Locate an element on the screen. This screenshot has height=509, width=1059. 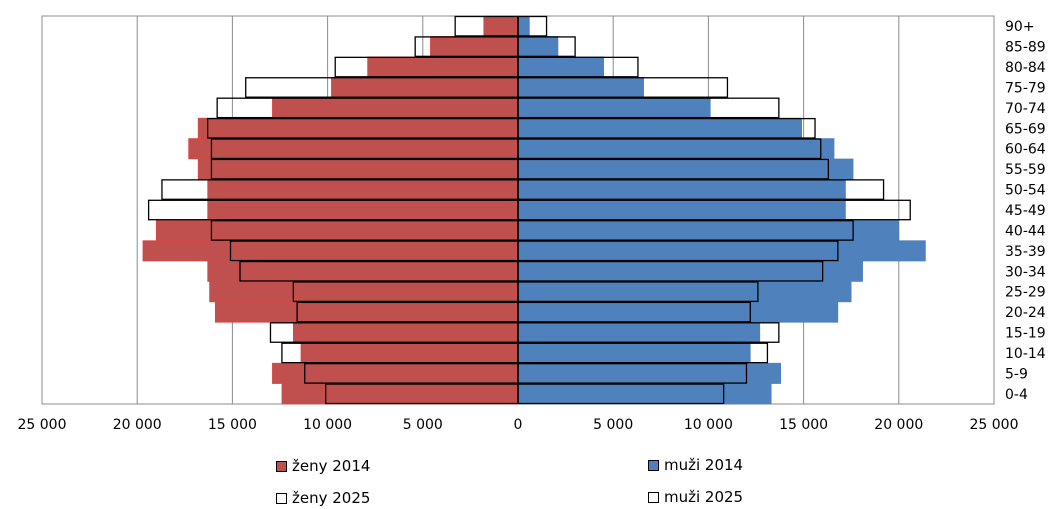
legend-item-muzi-2025: muži 2025 is located at coordinates (695, 497).